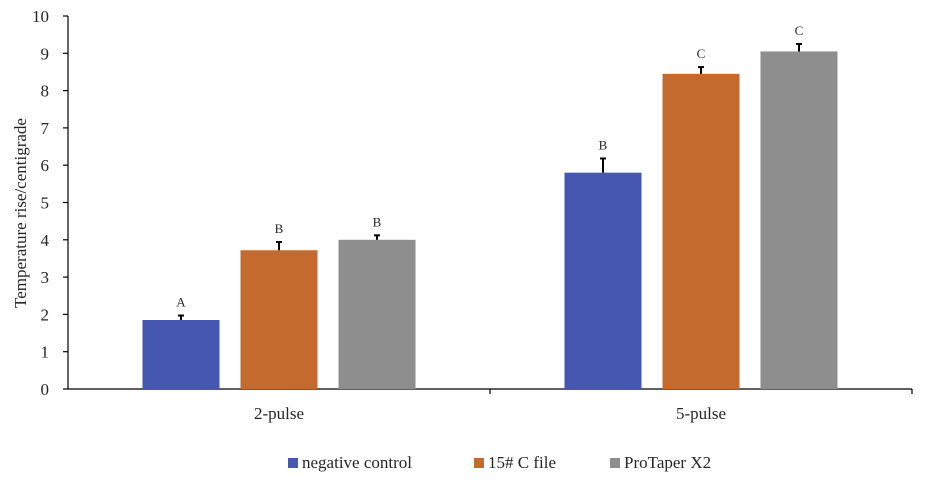 The width and height of the screenshot is (937, 488). Describe the element at coordinates (45, 352) in the screenshot. I see `y-tick-label: 1` at that location.